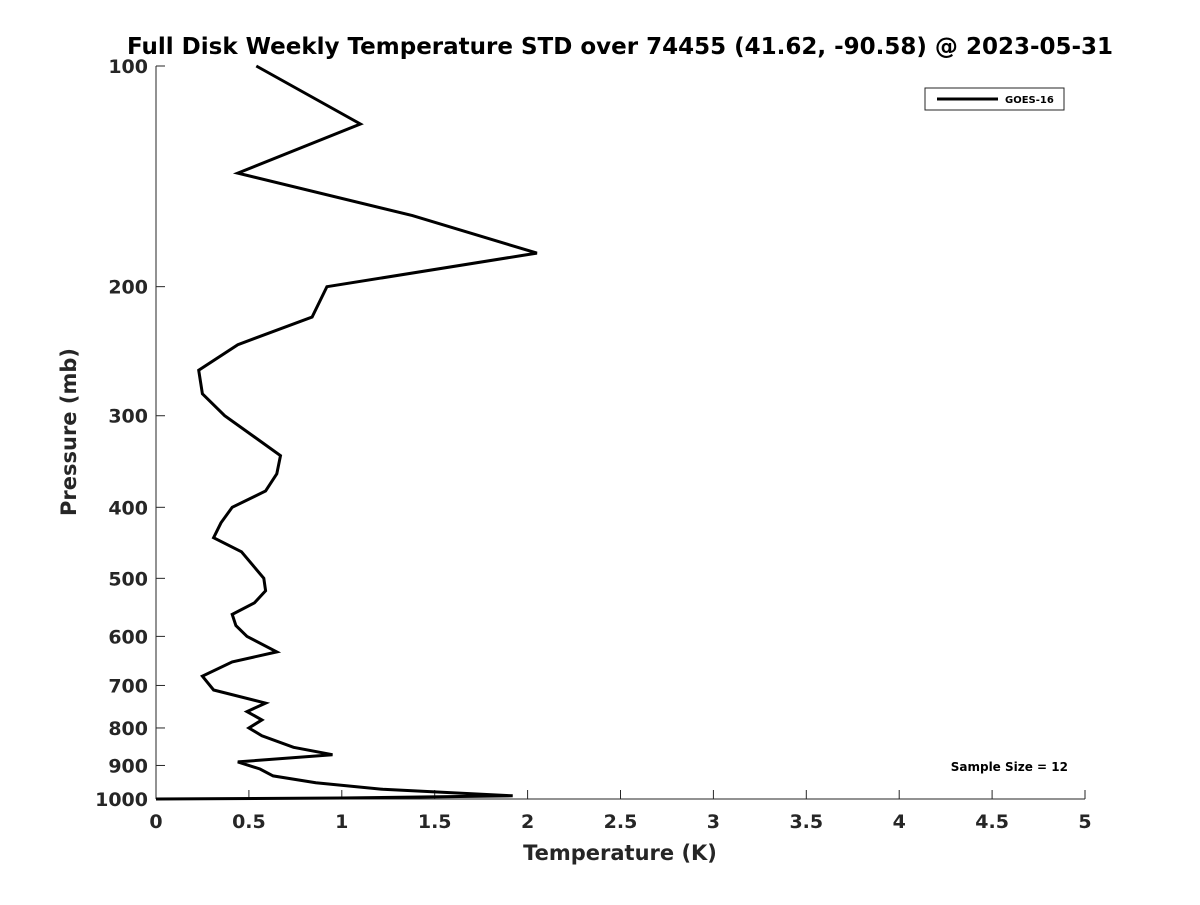 This screenshot has width=1200, height=905. Describe the element at coordinates (128, 288) in the screenshot. I see `y-tick-label: 200` at that location.